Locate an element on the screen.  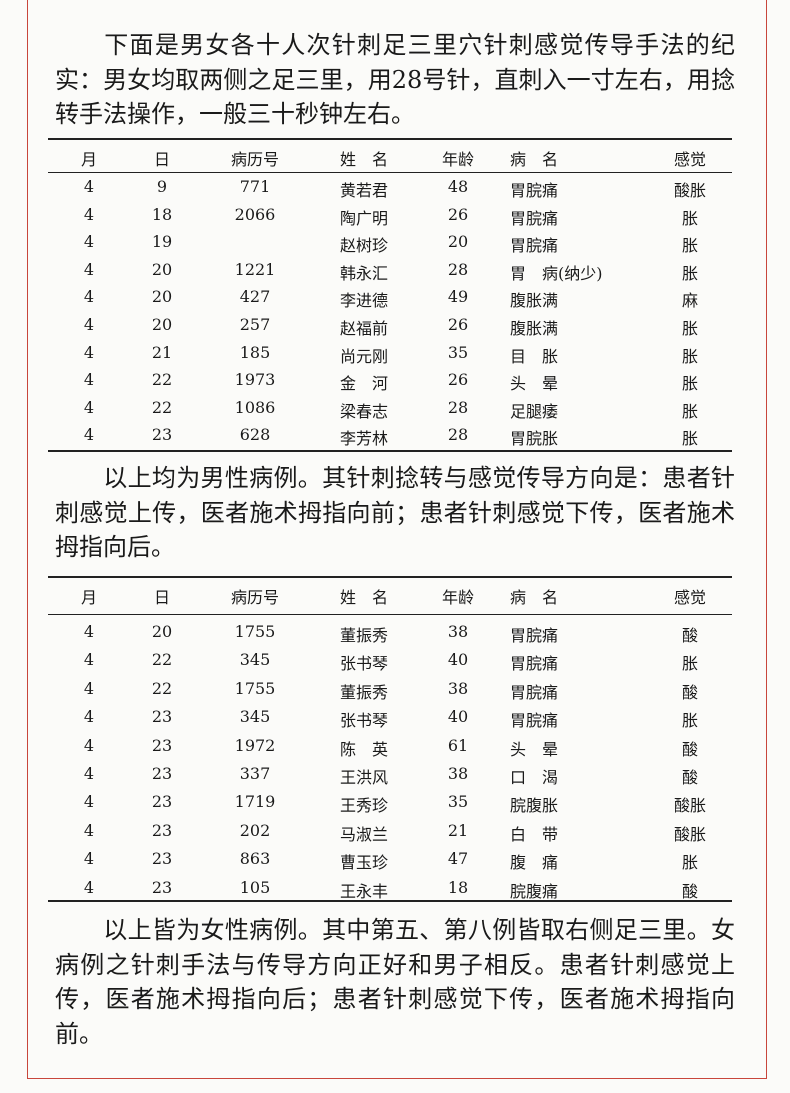
cell-day: 9 is located at coordinates (162, 186).